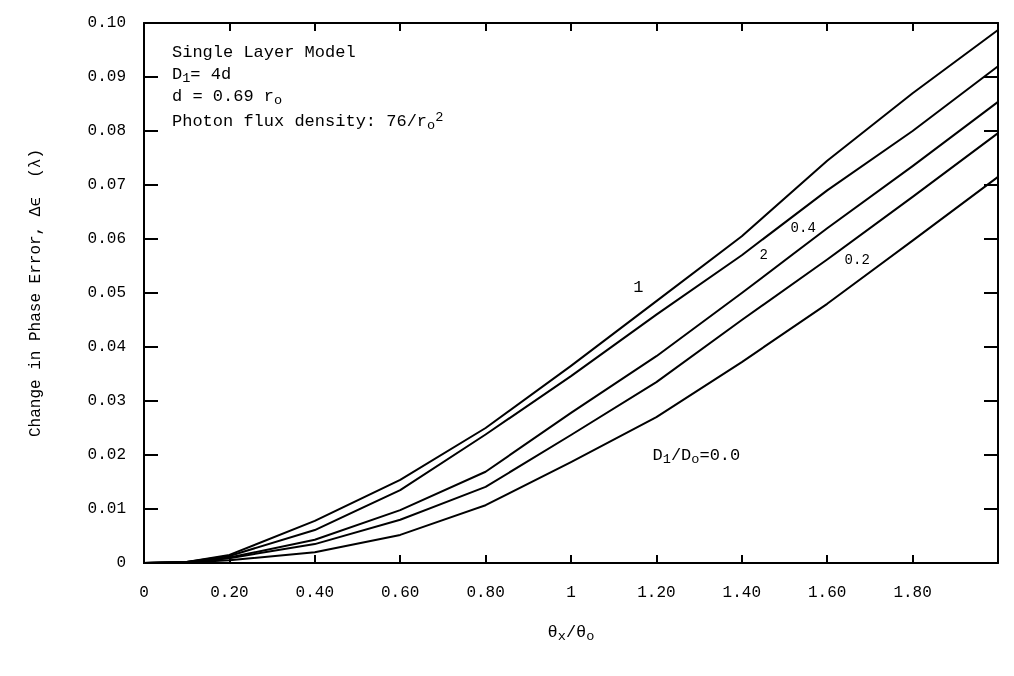 This screenshot has height=676, width=1014. What do you see at coordinates (36, 293) in the screenshot?
I see `y-axis-title: Change in Phase Error, Δϵ (λ)` at bounding box center [36, 293].